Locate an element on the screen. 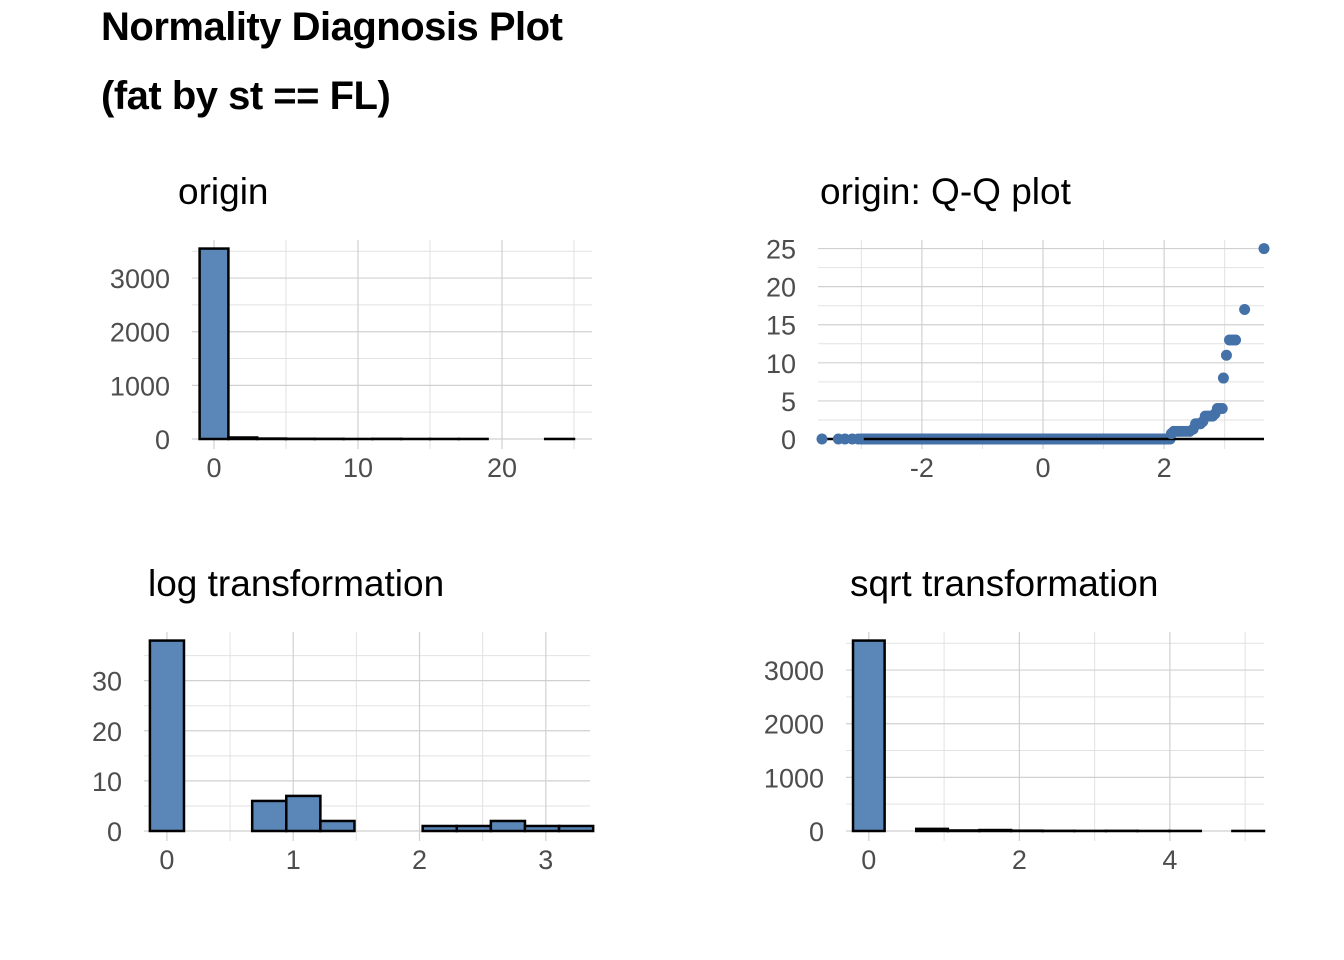  origin-qq-plot-panel: origin: Q-Q plot 0 5 10 15 20 25 -2 0 2 is located at coordinates (1018, 327).